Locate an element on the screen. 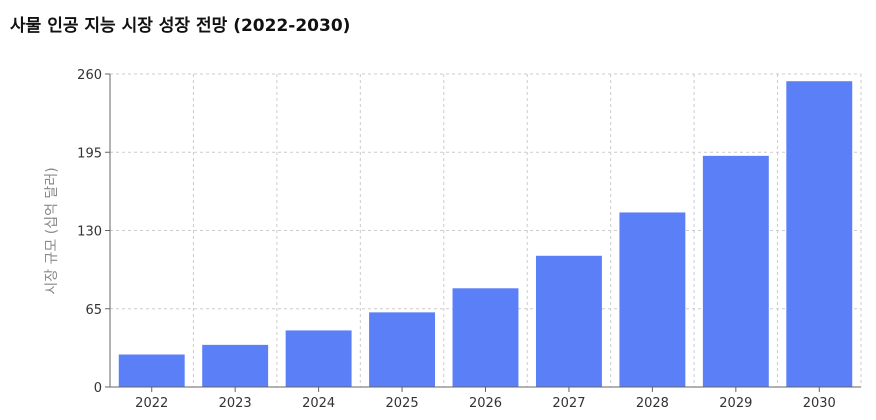 Image resolution: width=876 pixels, height=420 pixels. bar-2026 is located at coordinates (485, 337).